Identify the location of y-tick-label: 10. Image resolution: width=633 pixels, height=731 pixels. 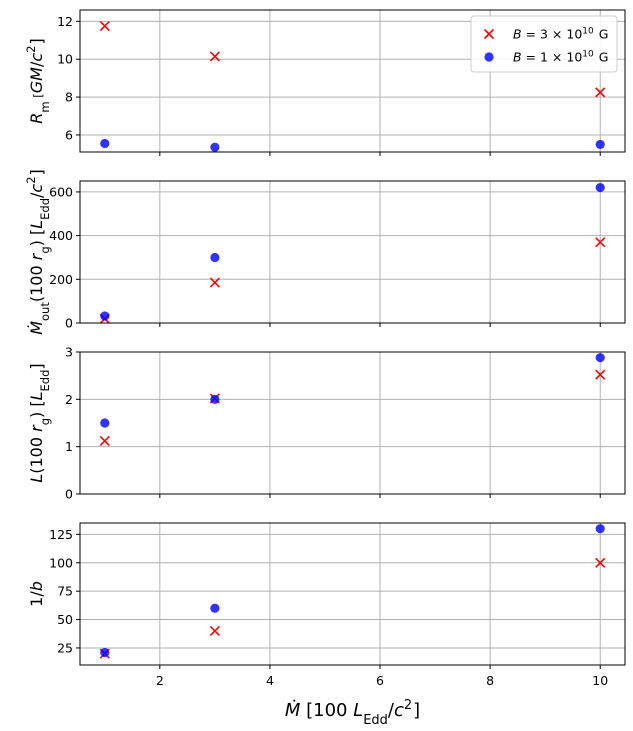
(65, 59).